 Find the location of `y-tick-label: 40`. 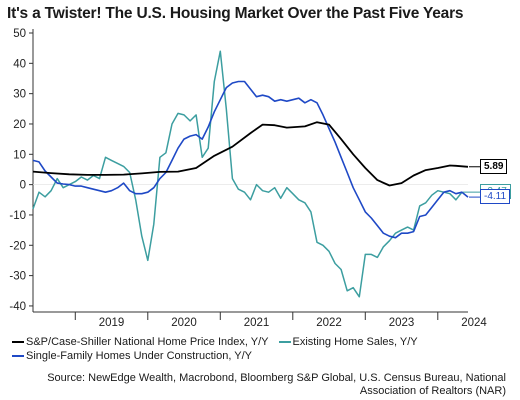

y-tick-label: 40 is located at coordinates (19, 64).